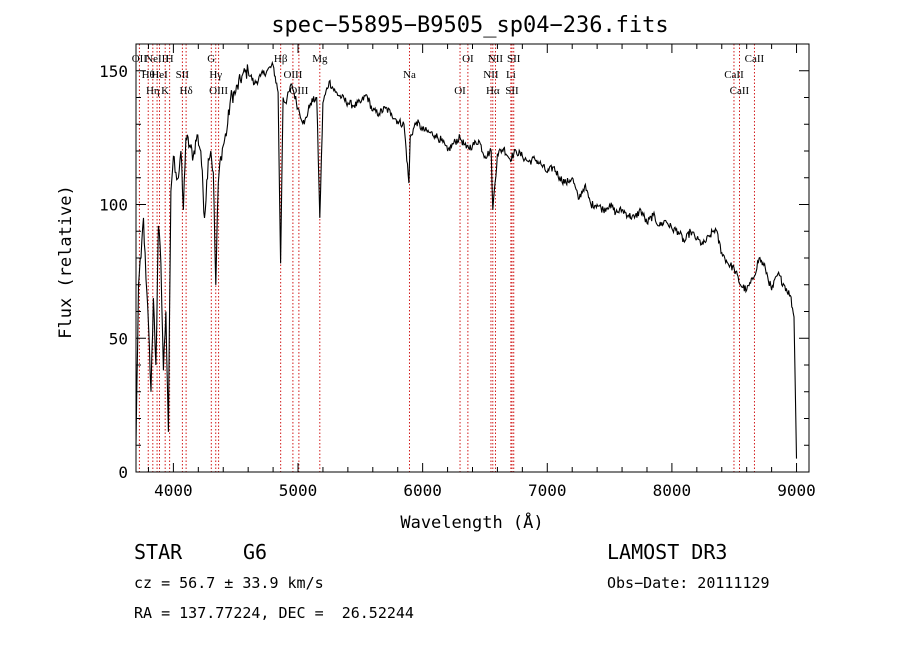  Describe the element at coordinates (255, 552) in the screenshot. I see `object-subclass: G6` at that location.